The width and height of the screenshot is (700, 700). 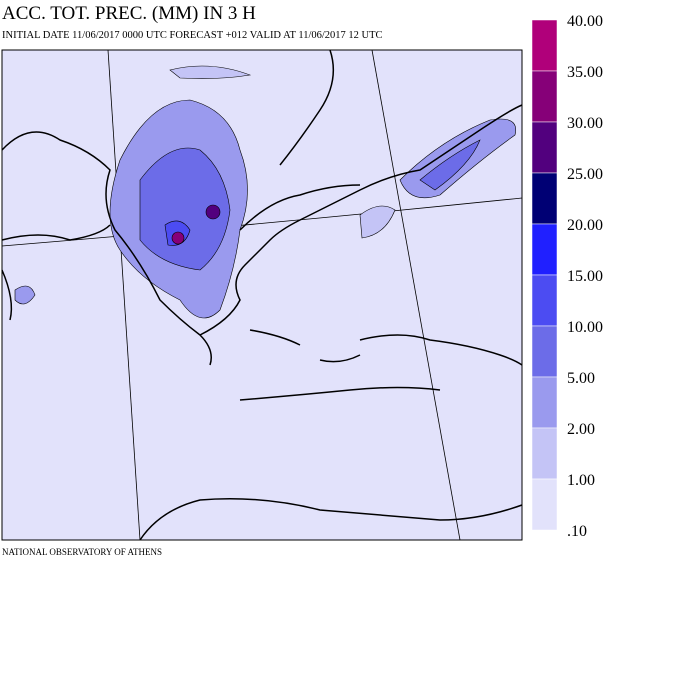 What do you see at coordinates (581, 378) in the screenshot?
I see `legend-label: 5.00` at bounding box center [581, 378].